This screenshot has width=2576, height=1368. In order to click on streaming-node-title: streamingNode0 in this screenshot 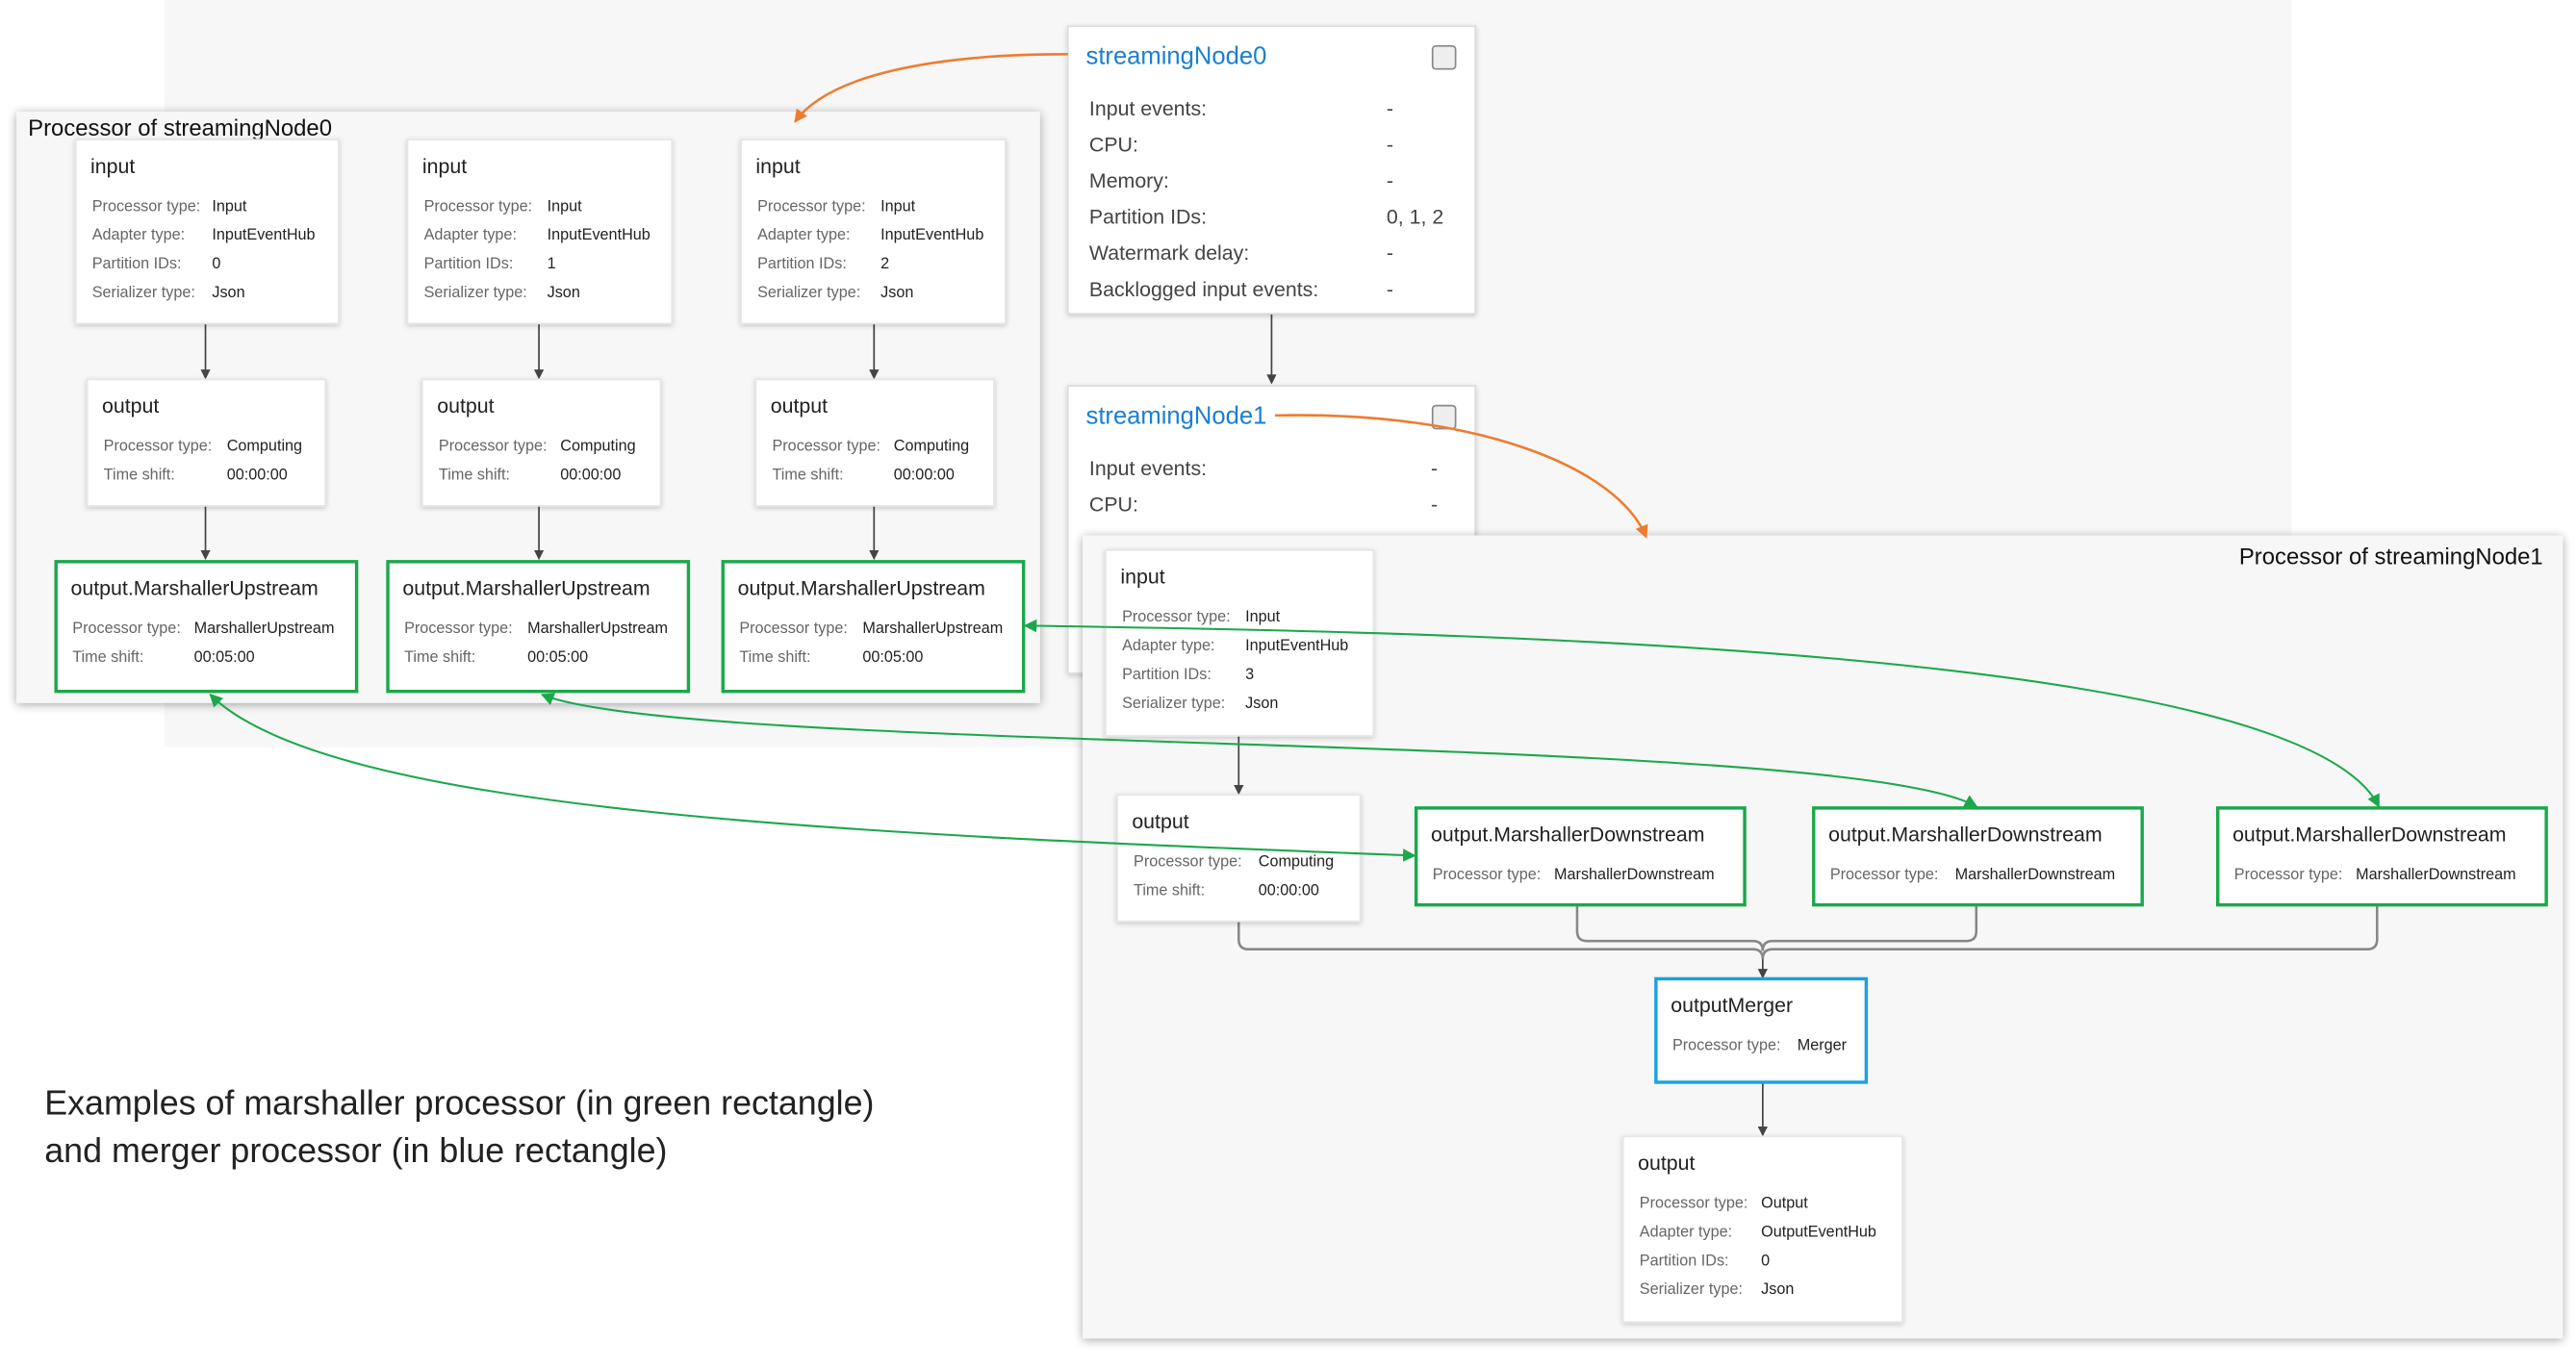, I will do `click(1176, 57)`.